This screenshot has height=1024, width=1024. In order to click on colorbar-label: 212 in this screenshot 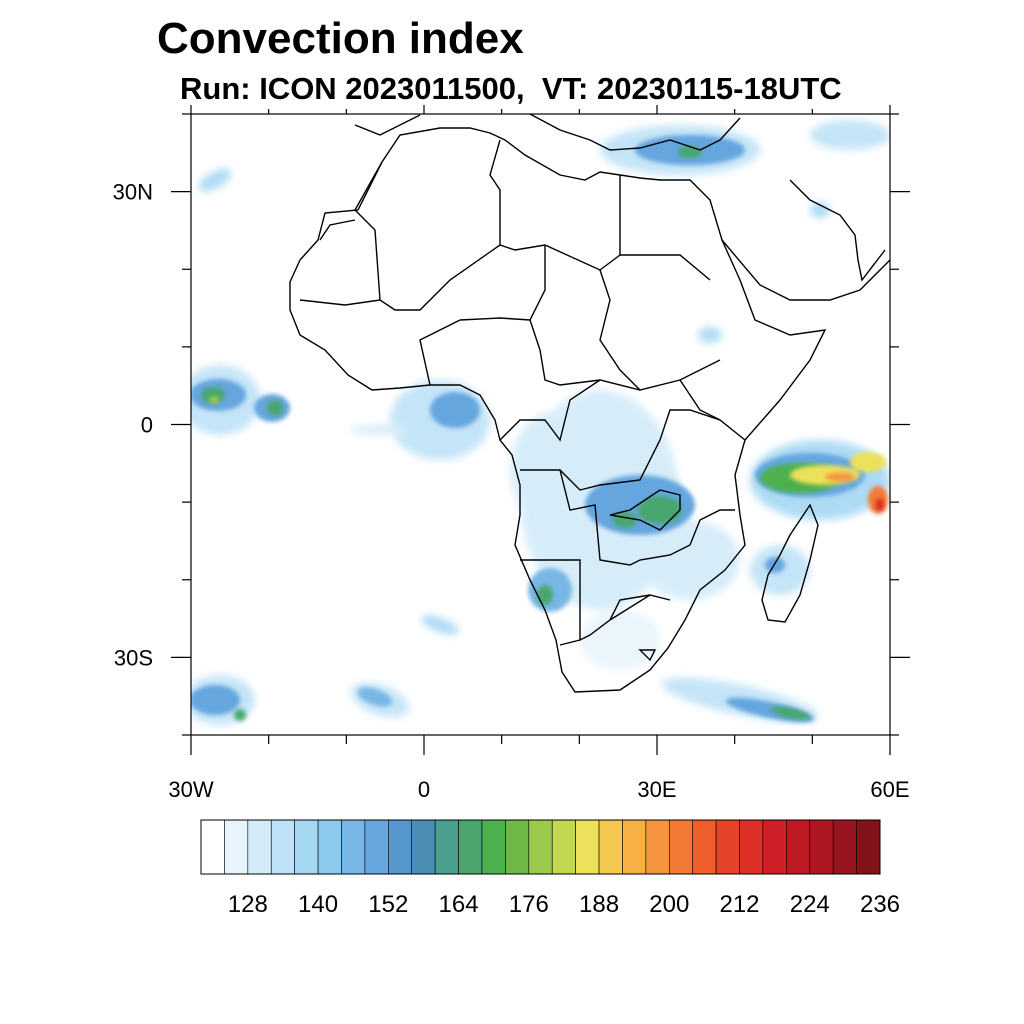, I will do `click(739, 904)`.